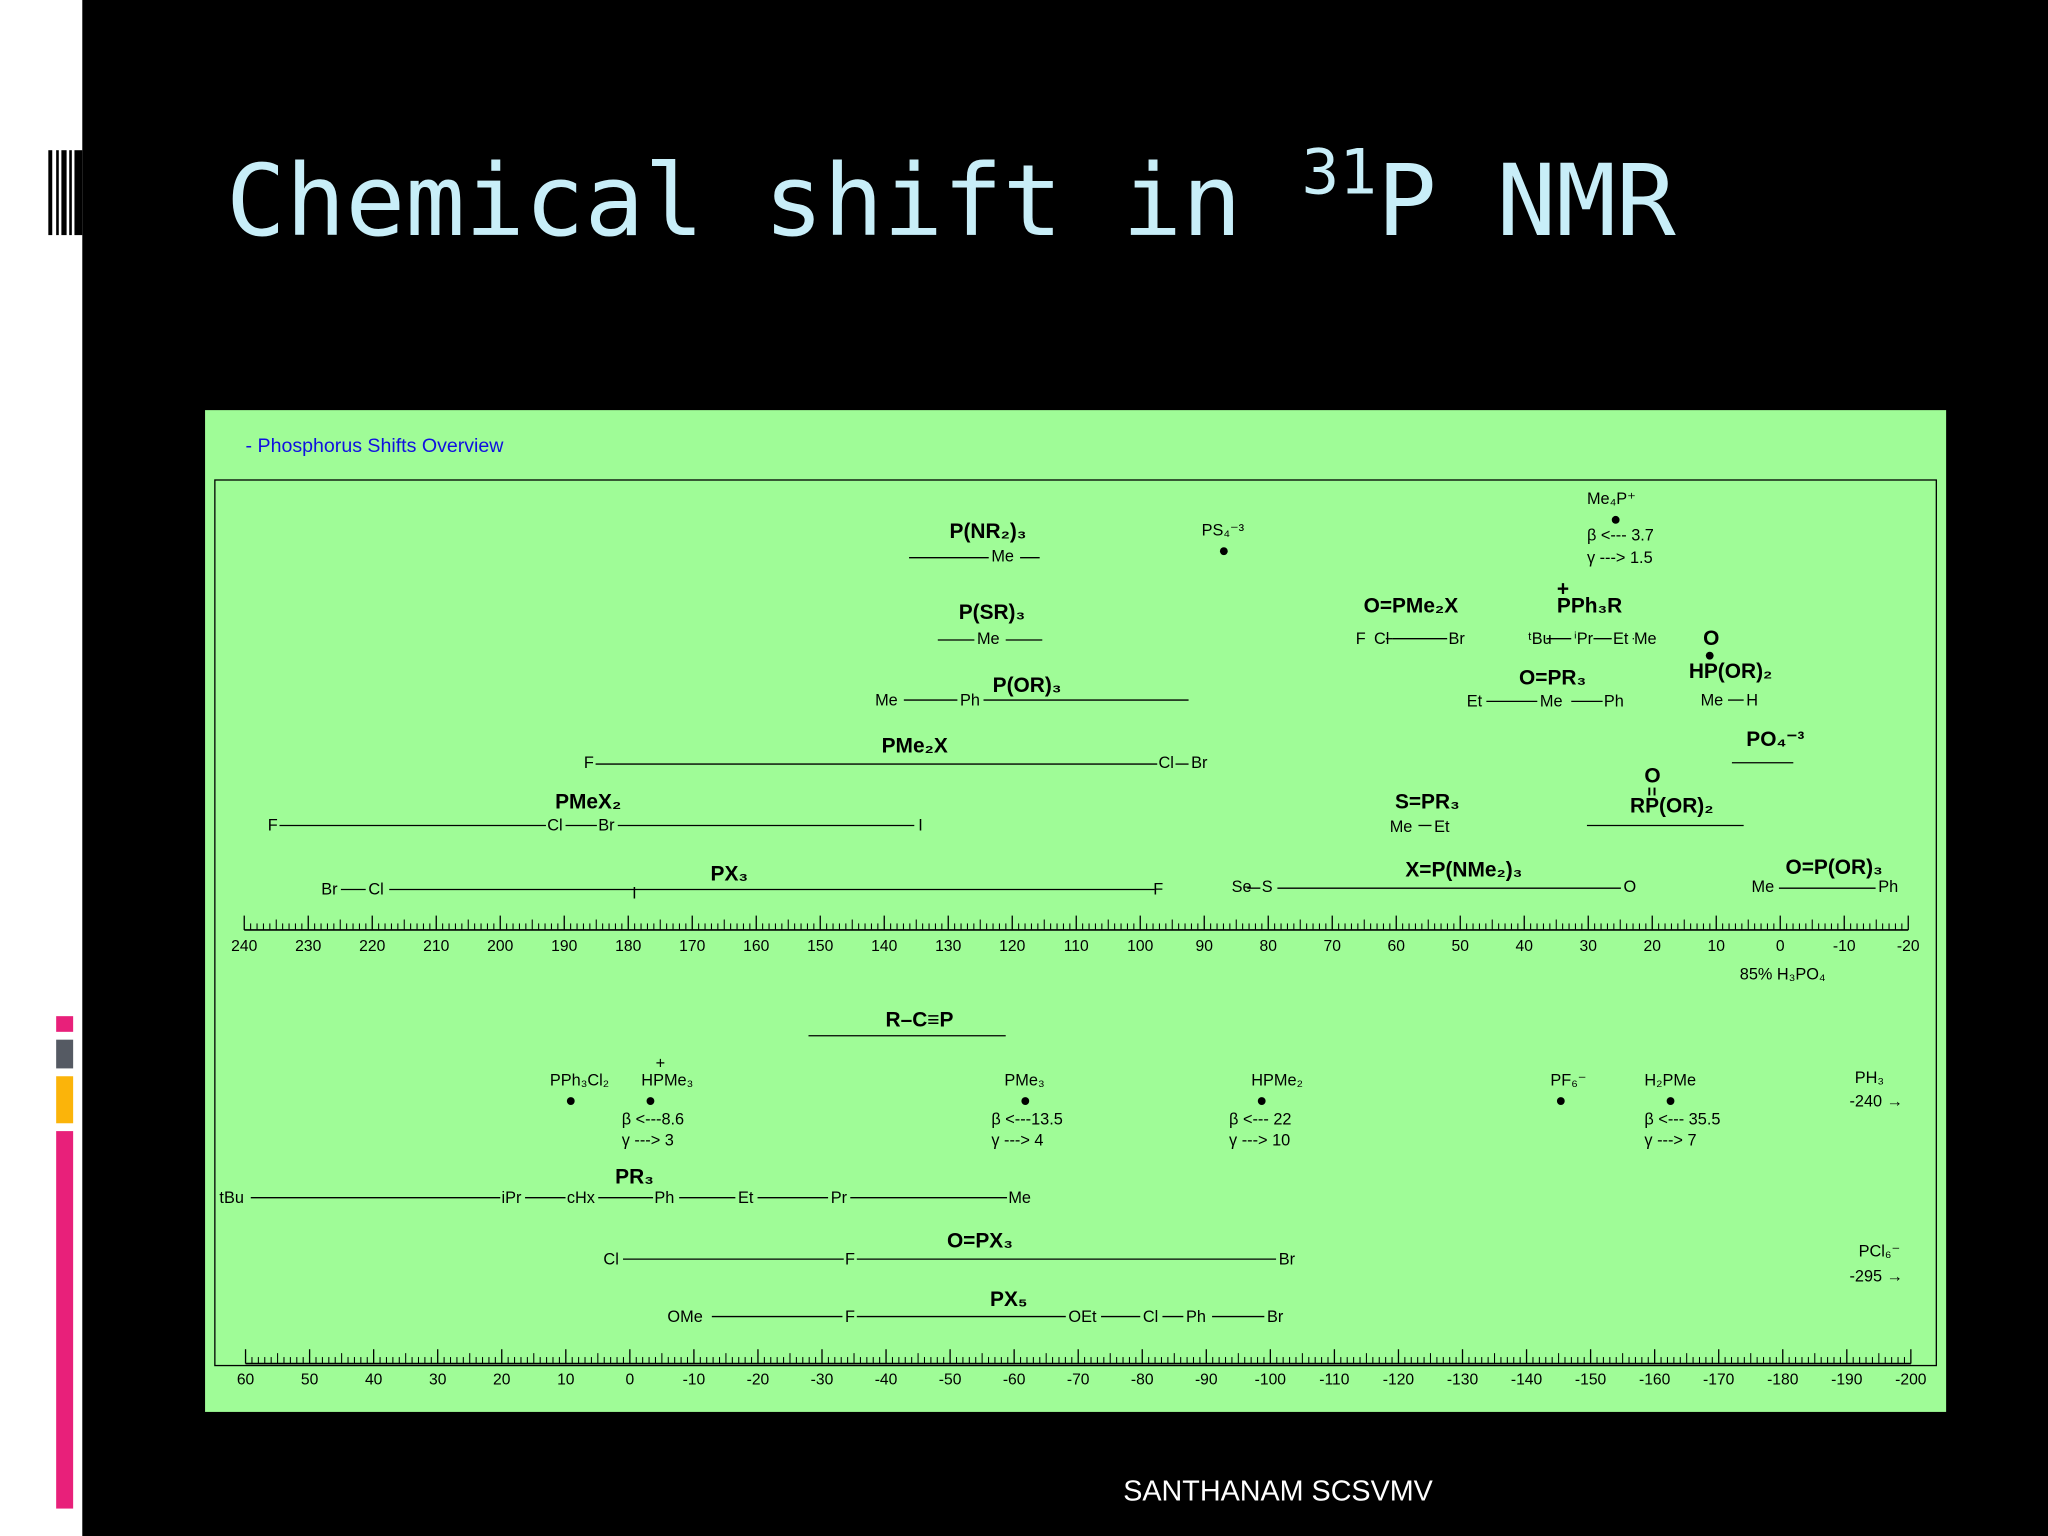 This screenshot has height=1536, width=2048. Describe the element at coordinates (1584, 639) in the screenshot. I see `substituent-label: ⁱPr` at that location.